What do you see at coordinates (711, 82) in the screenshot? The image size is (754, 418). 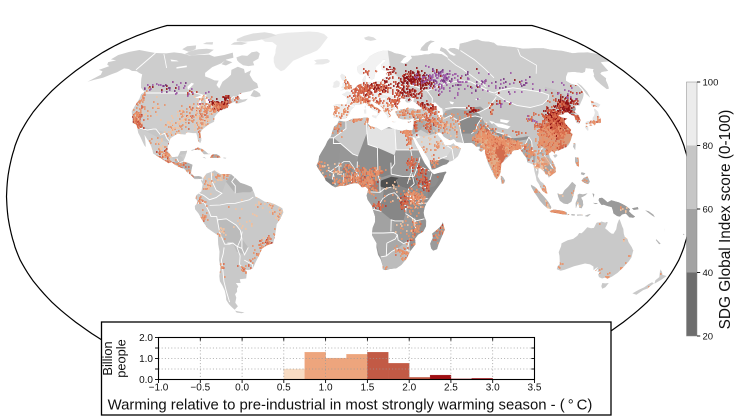 I see `svg-text: 100` at bounding box center [711, 82].